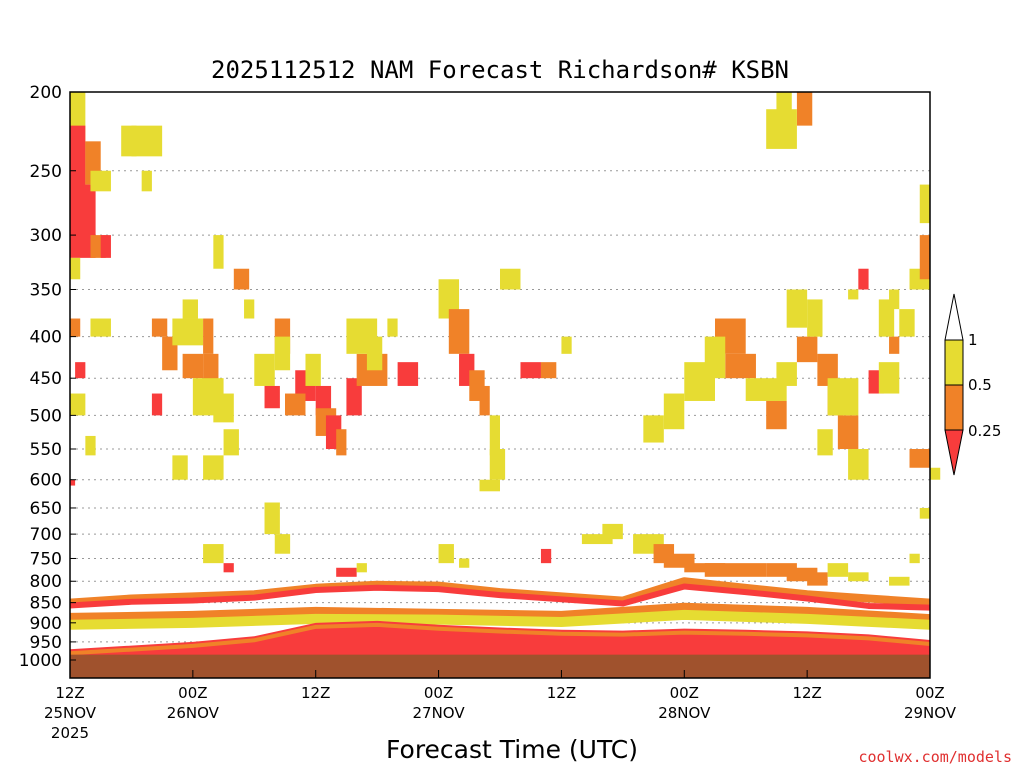  What do you see at coordinates (40, 661) in the screenshot?
I see `y-tick-label: 1000` at bounding box center [40, 661].